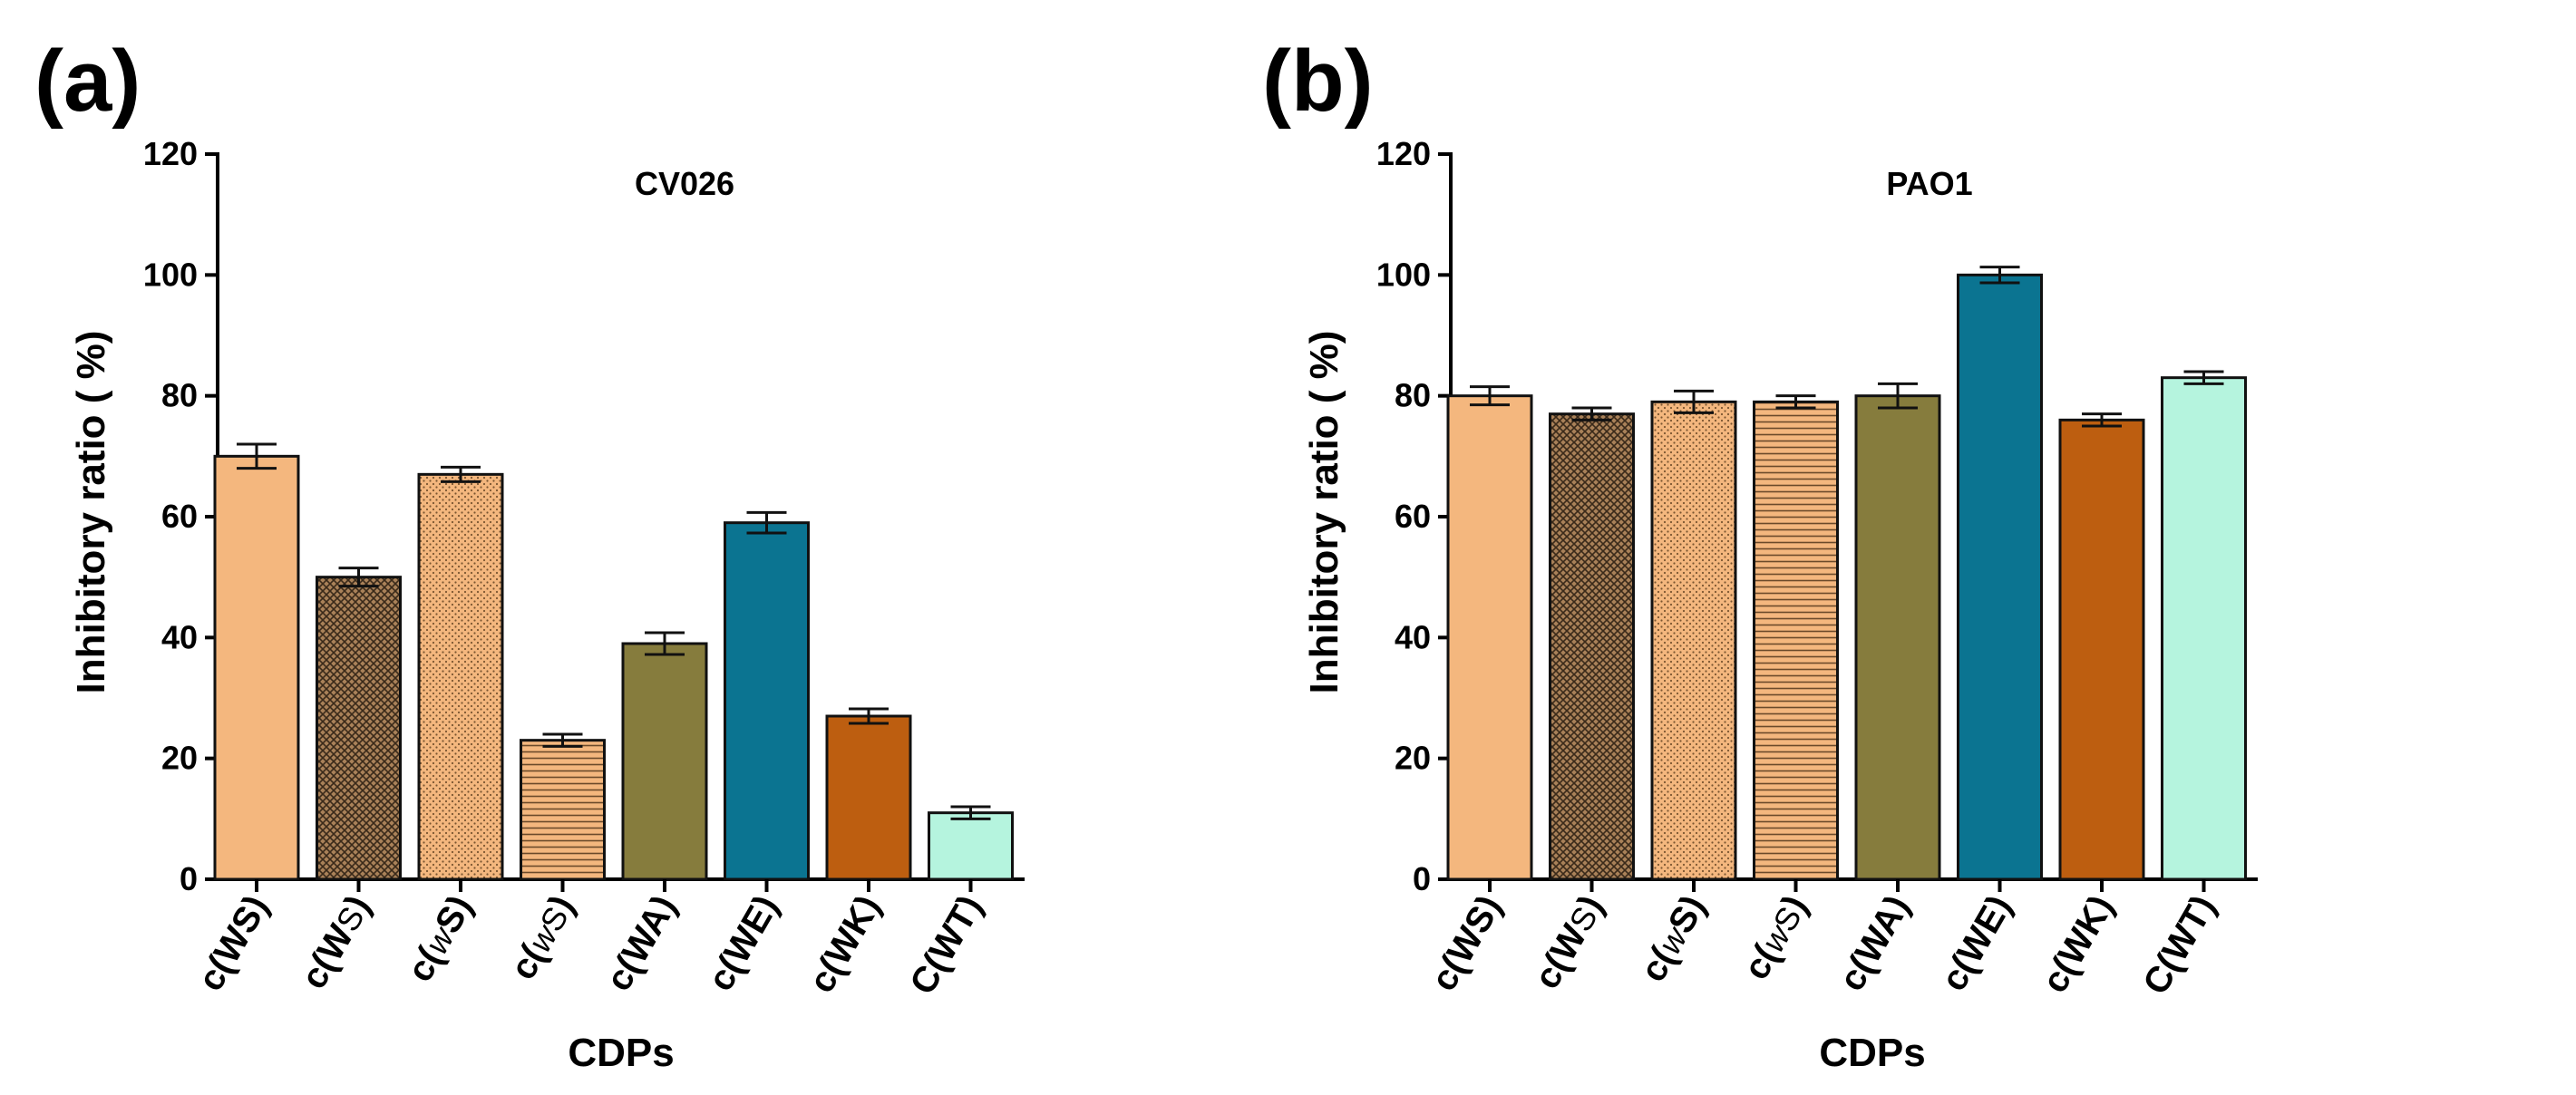 This screenshot has height=1095, width=2576. I want to click on chart-title: PAO1, so click(1929, 183).